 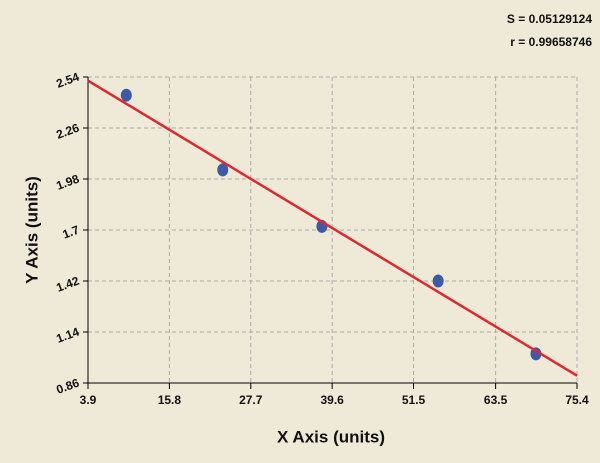 I want to click on y-tick-label: 1.7, so click(x=71, y=232).